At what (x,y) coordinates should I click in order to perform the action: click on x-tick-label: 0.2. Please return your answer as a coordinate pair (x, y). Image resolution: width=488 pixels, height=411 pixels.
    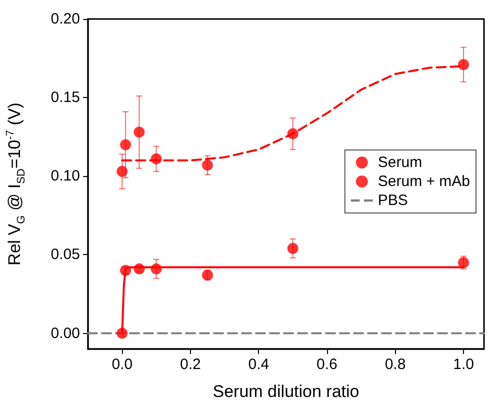
    Looking at the image, I should click on (190, 364).